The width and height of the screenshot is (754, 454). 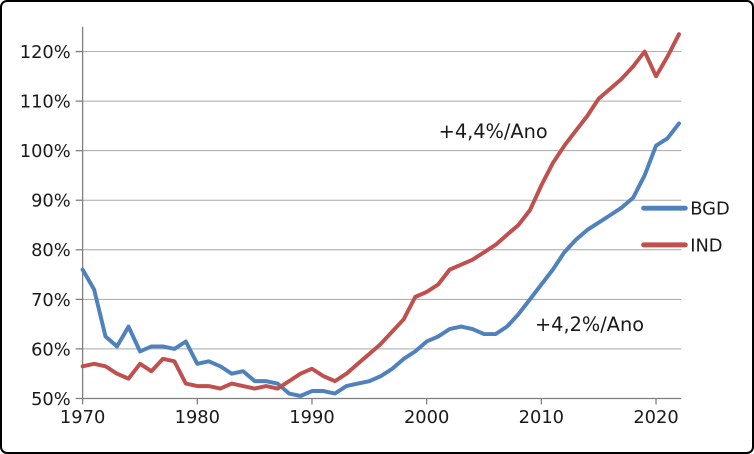 What do you see at coordinates (426, 417) in the screenshot?
I see `x-axis-label: 2000` at bounding box center [426, 417].